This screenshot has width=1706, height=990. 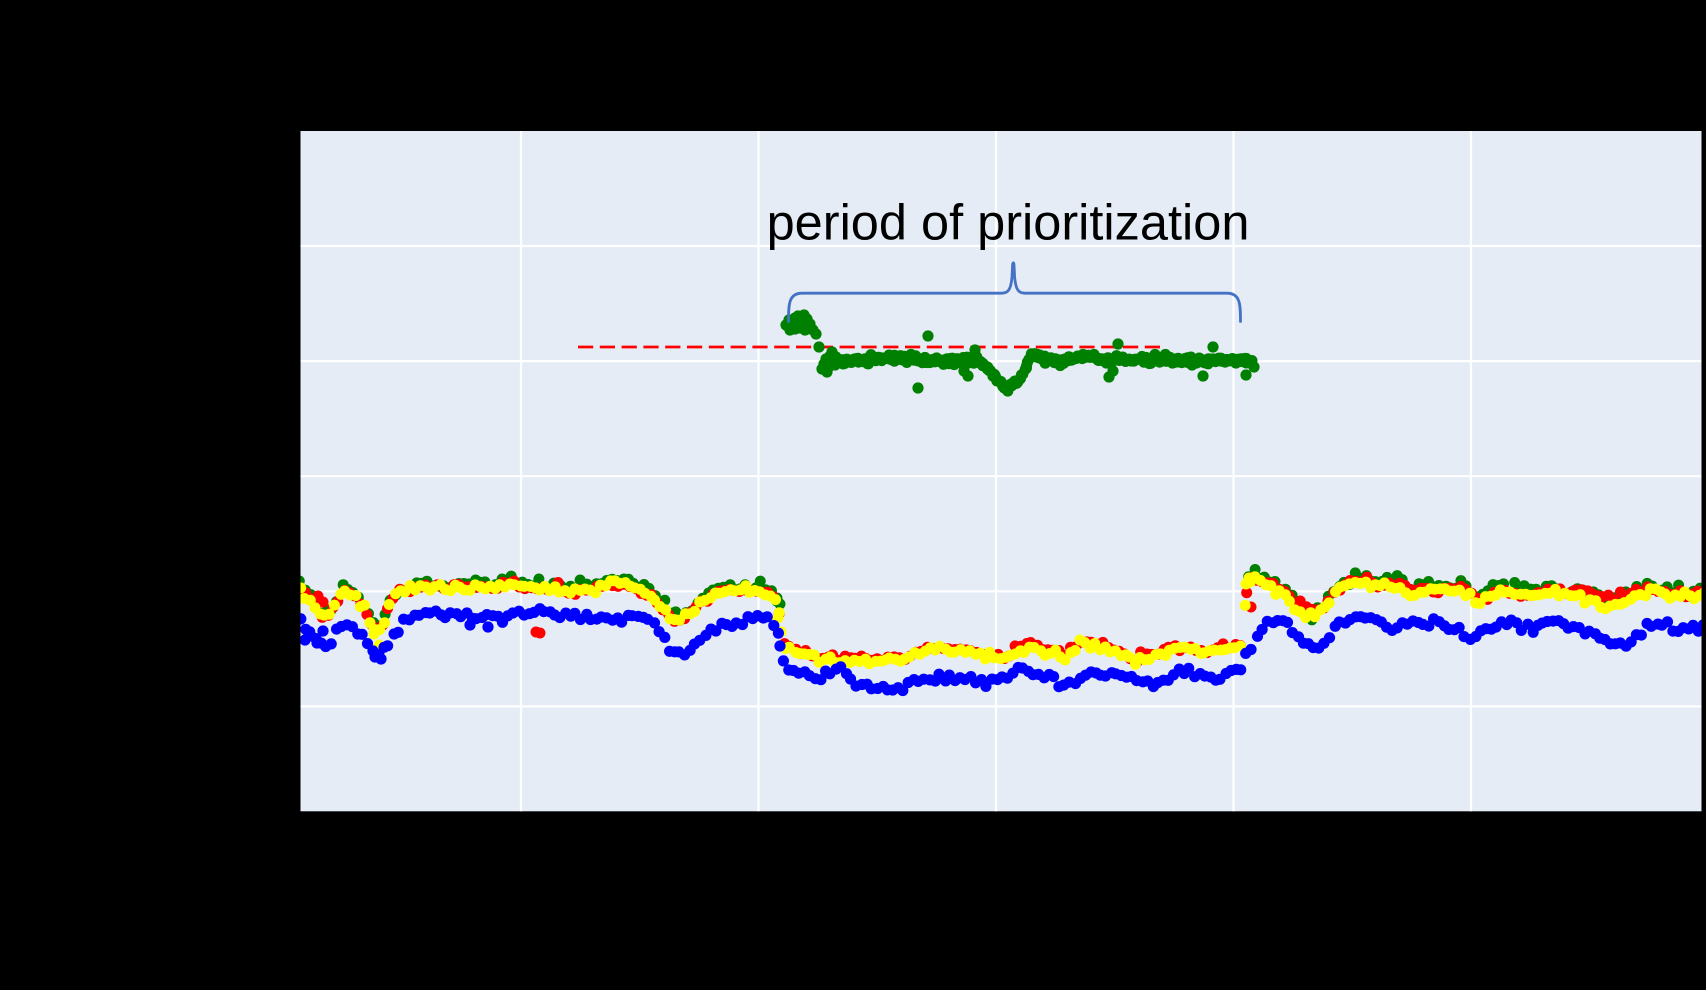 What do you see at coordinates (1008, 222) in the screenshot?
I see `svg-text: period of prioritization` at bounding box center [1008, 222].